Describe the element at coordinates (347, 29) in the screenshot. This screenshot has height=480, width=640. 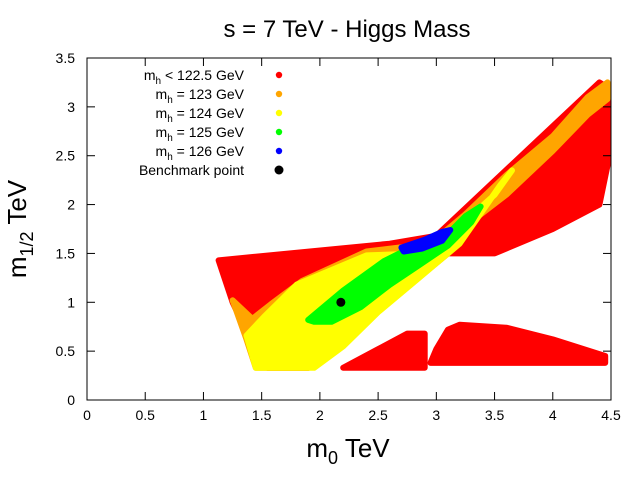
I see `chart-title: s = 7 TeV - Higgs Mass` at that location.